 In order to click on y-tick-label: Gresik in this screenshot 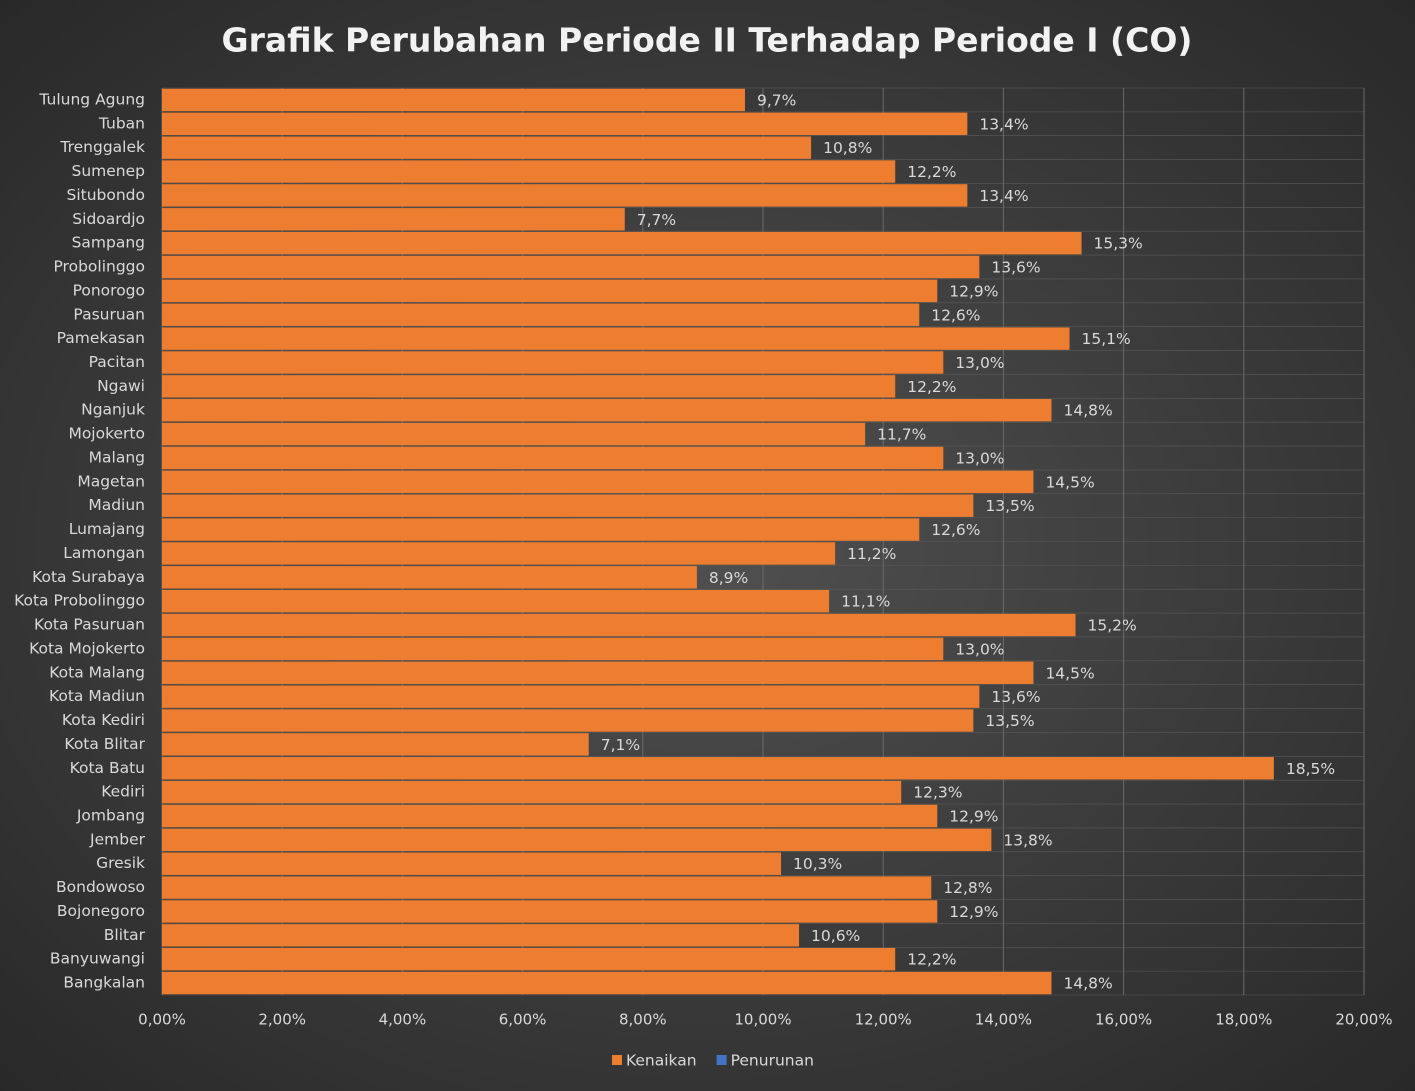, I will do `click(120, 863)`.